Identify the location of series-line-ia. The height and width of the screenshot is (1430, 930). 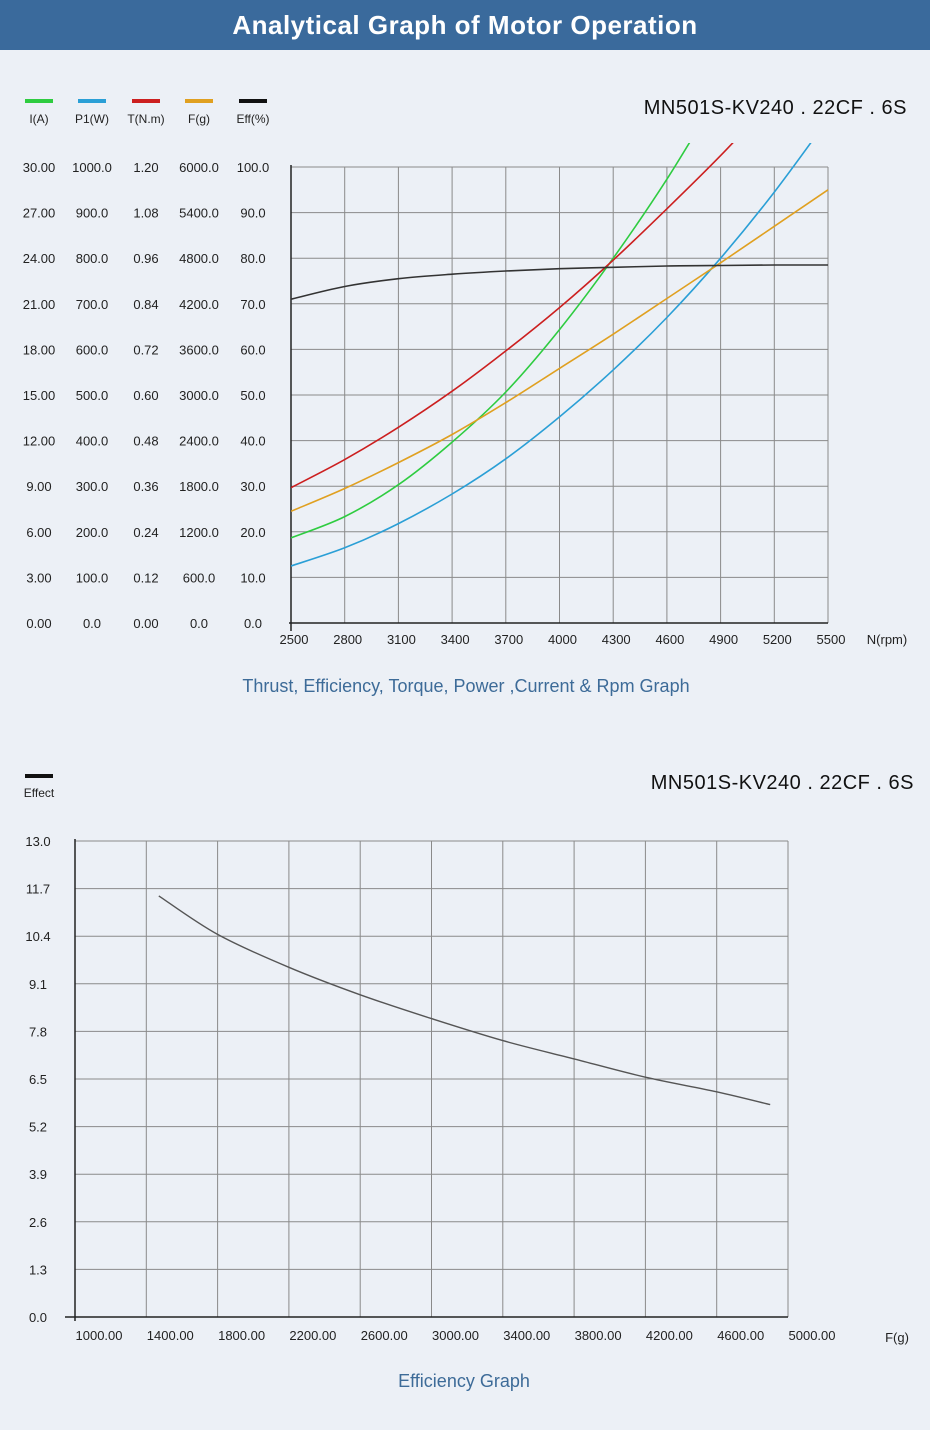
(491, 341).